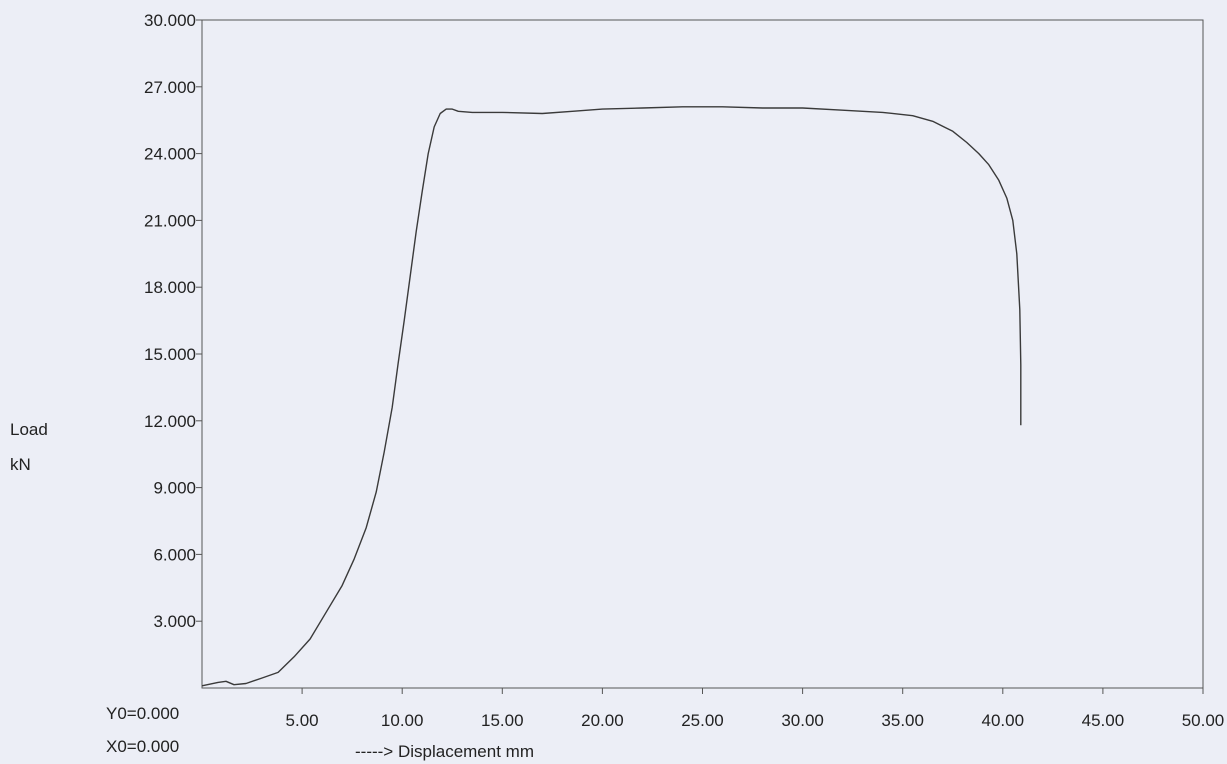 This screenshot has width=1227, height=764. Describe the element at coordinates (170, 354) in the screenshot. I see `y-tick-label: 15.000` at that location.